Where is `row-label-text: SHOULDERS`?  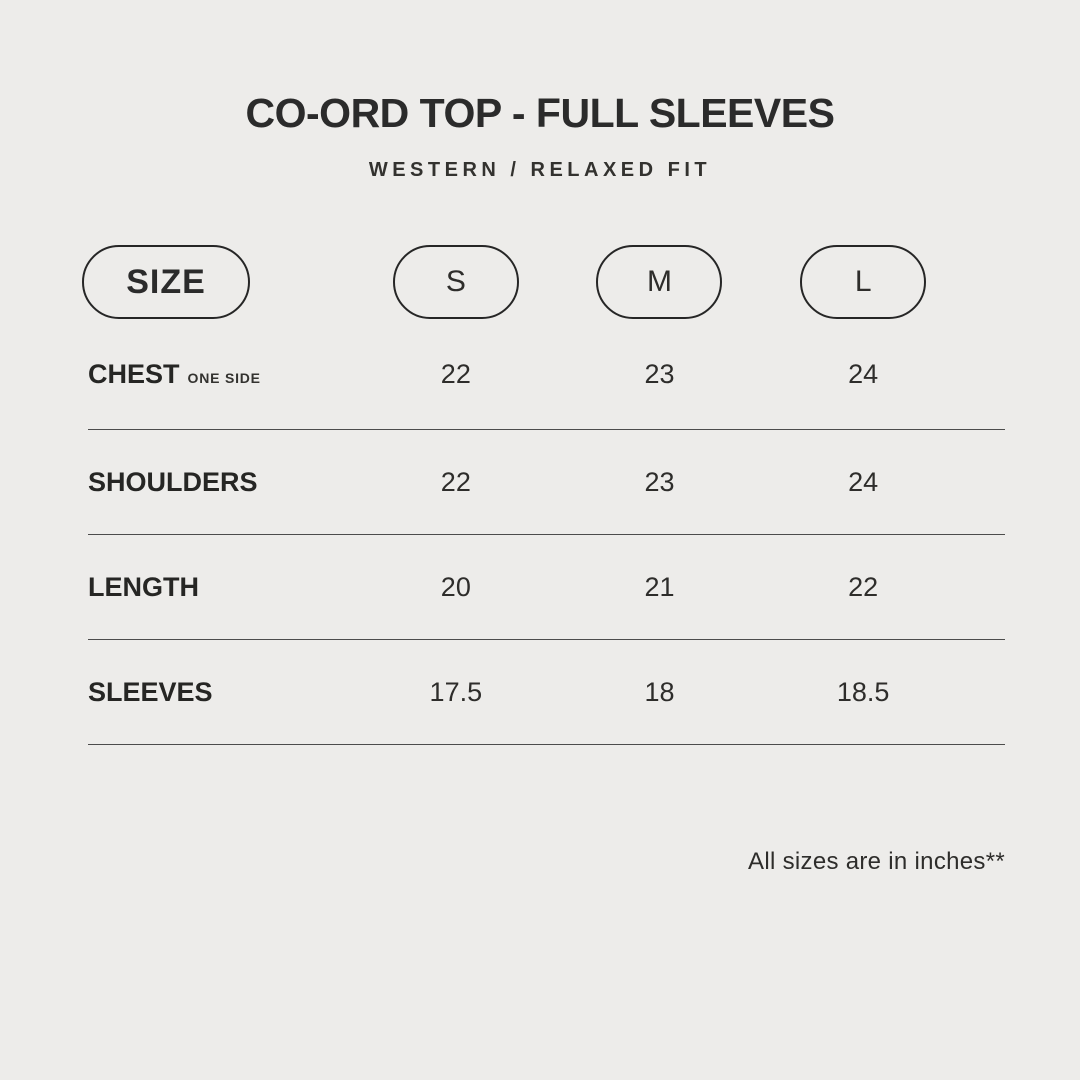 row-label-text: SHOULDERS is located at coordinates (173, 481).